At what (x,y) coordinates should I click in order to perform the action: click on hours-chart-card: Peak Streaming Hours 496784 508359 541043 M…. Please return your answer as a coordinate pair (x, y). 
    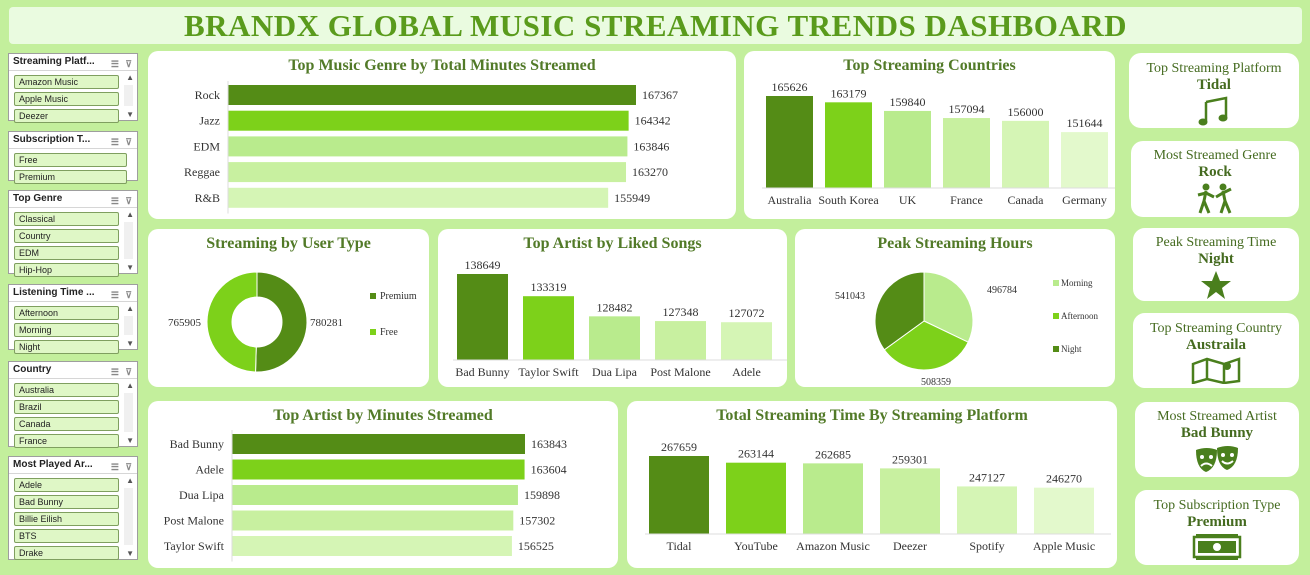
    Looking at the image, I should click on (955, 308).